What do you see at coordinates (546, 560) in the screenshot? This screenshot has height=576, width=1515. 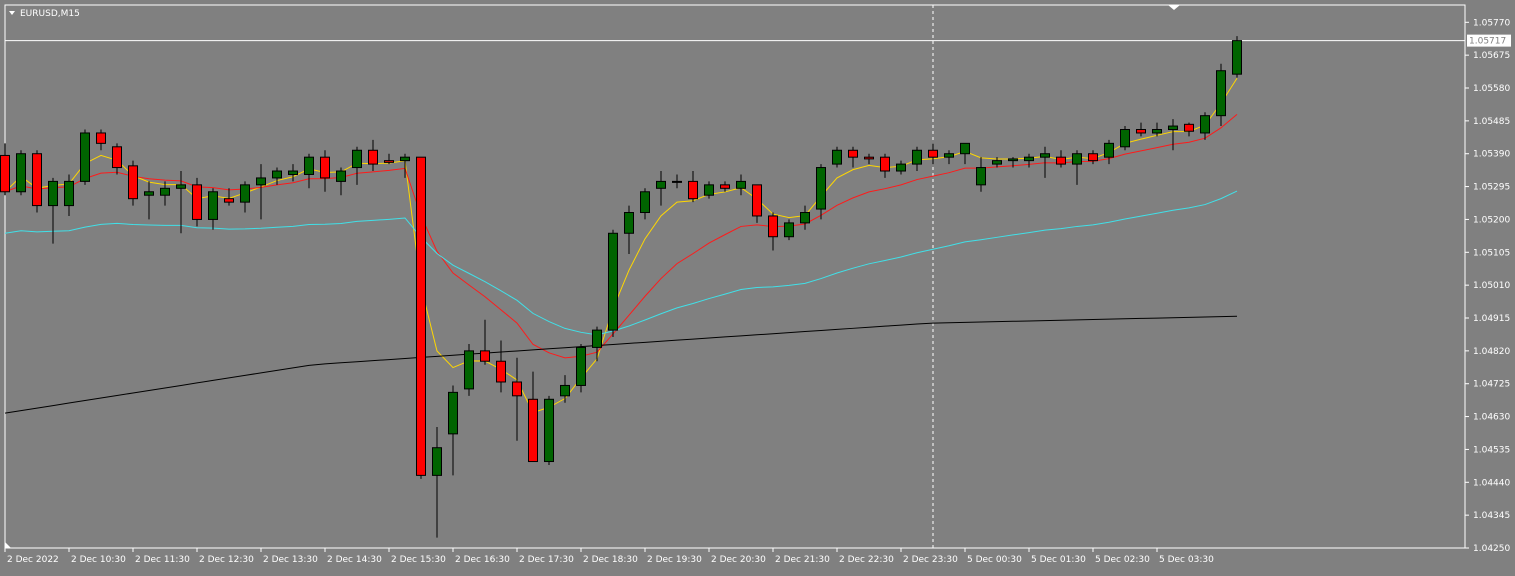 I see `x-tick-label: 2 Dec 17:30` at bounding box center [546, 560].